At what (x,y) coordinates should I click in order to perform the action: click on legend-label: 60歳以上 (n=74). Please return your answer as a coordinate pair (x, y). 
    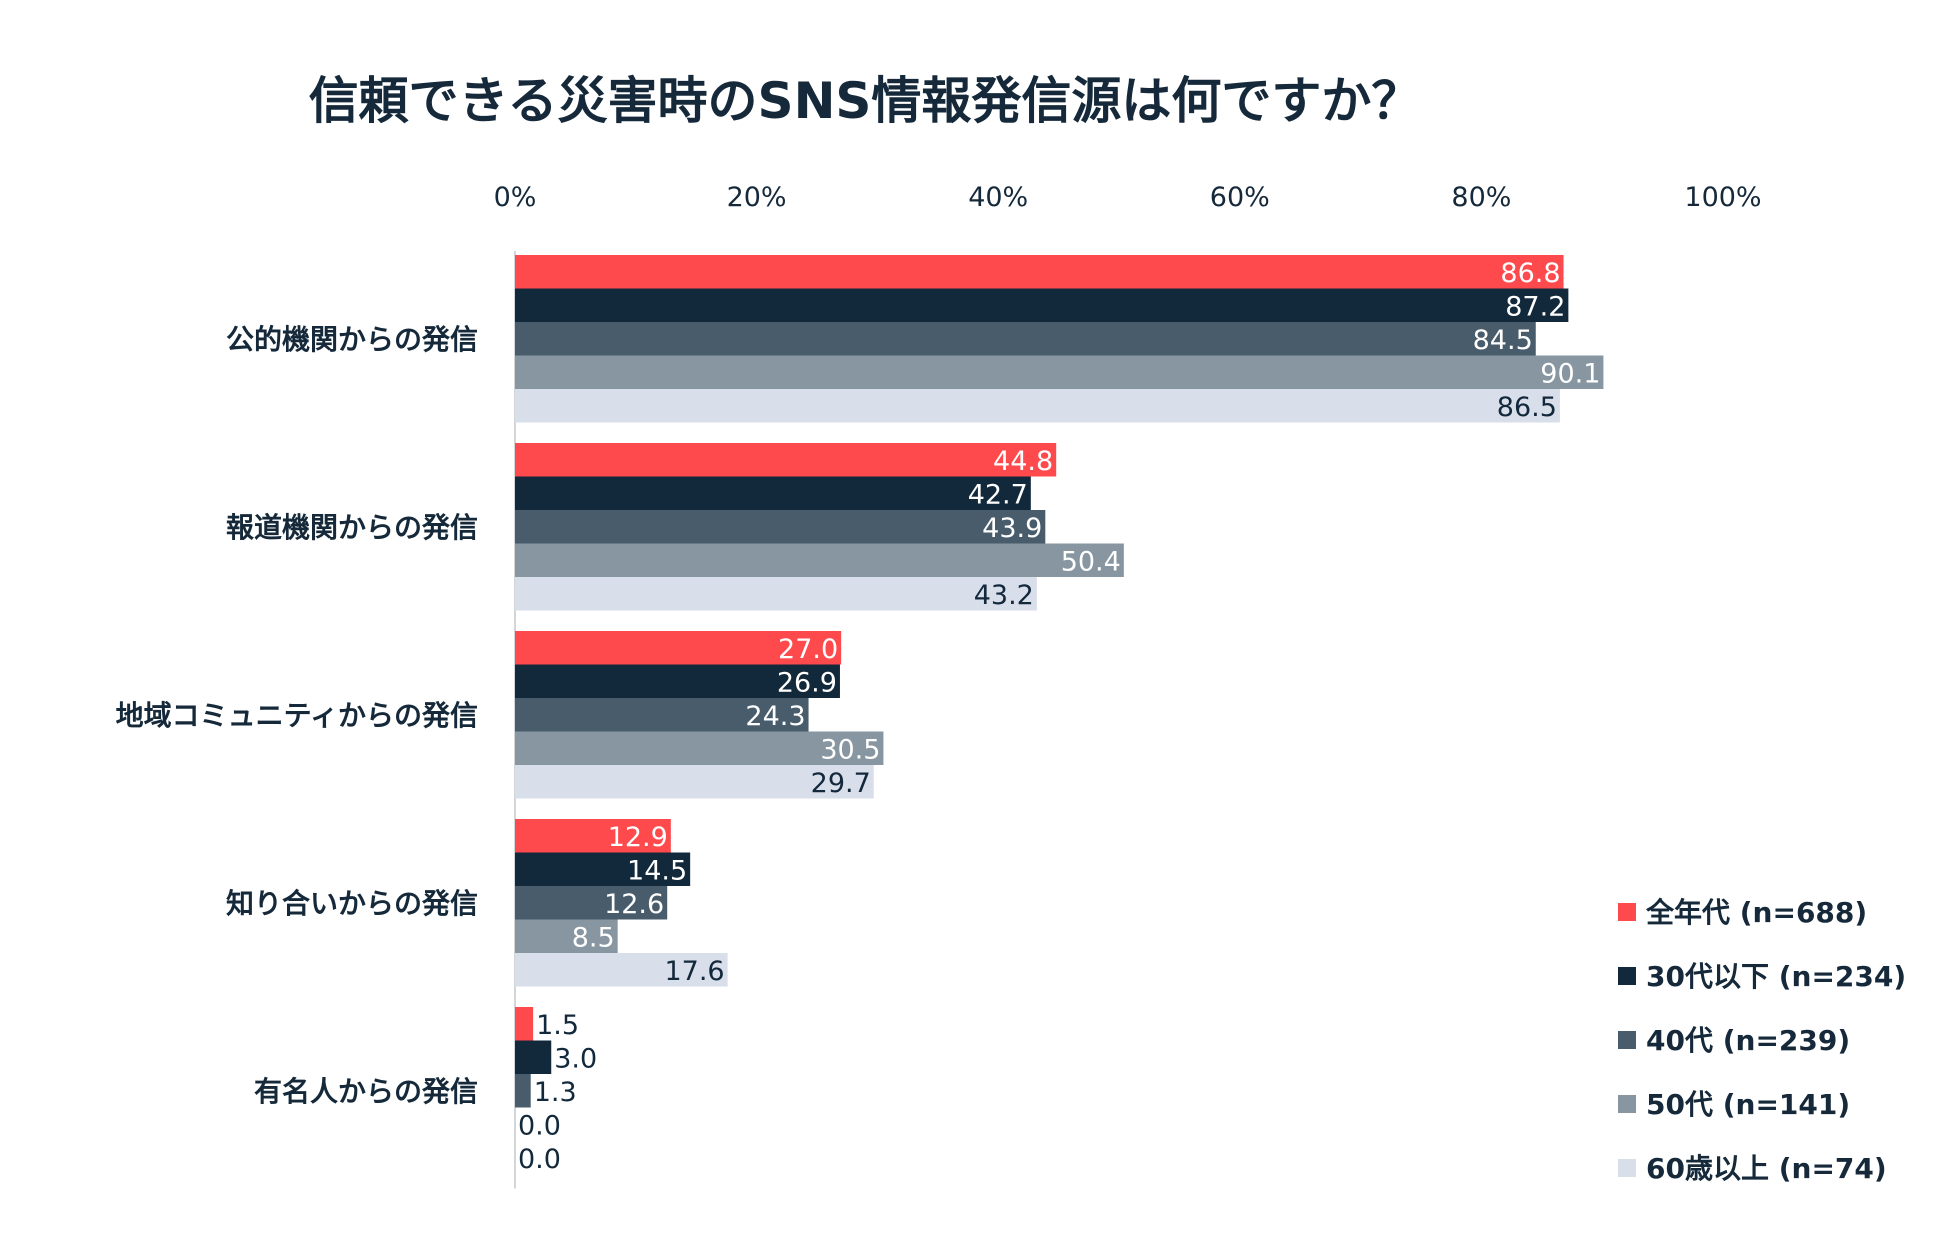
    Looking at the image, I should click on (1766, 1168).